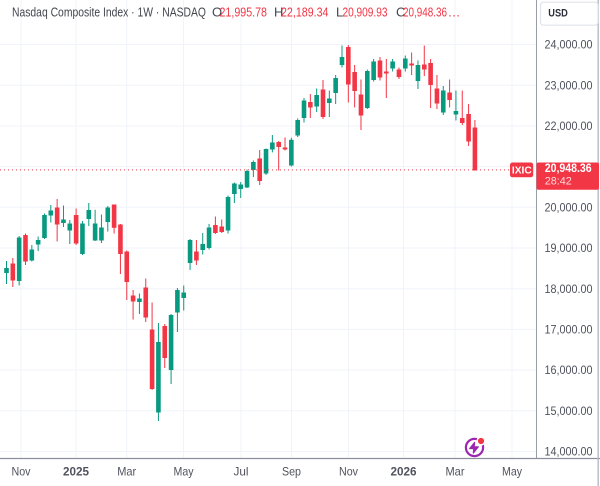 The height and width of the screenshot is (486, 600). Describe the element at coordinates (569, 452) in the screenshot. I see `svg-text: 14,000.00` at that location.